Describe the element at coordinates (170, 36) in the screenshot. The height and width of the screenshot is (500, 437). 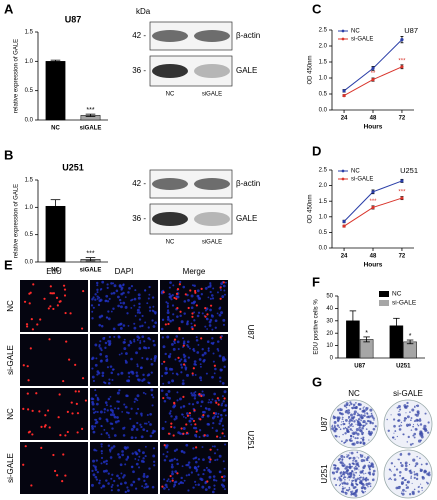
I see `blot-band` at that location.